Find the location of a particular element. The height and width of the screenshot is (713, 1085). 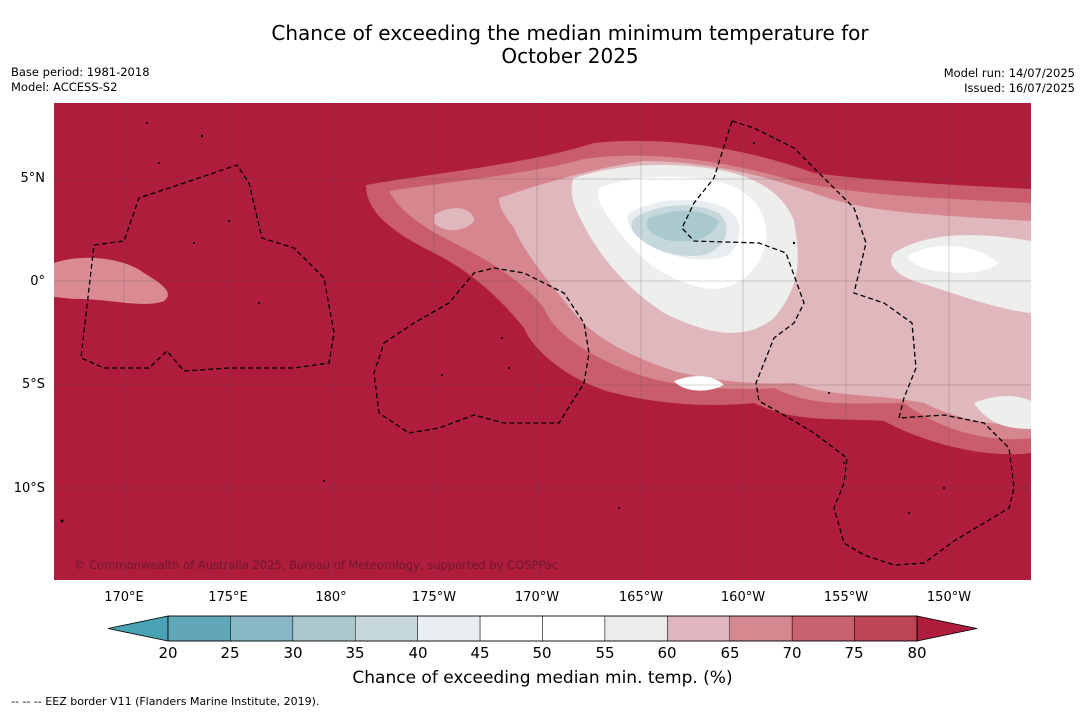

lat-label-0: 0° is located at coordinates (37, 281).